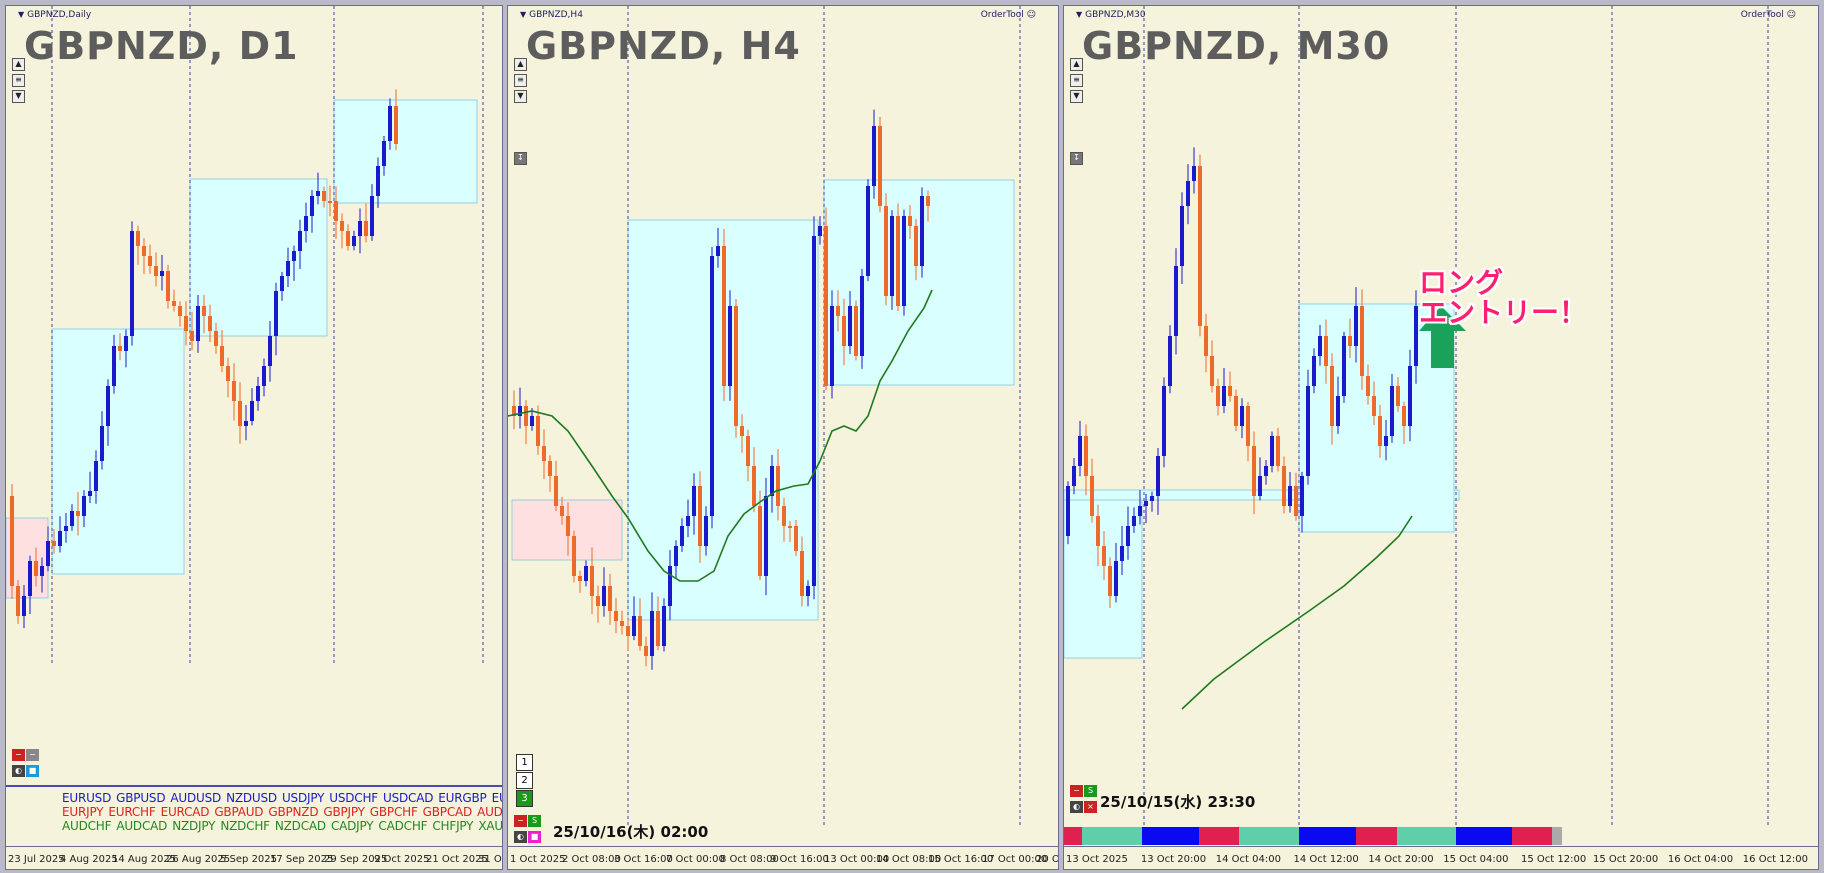 The height and width of the screenshot is (873, 1824). Describe the element at coordinates (185, 812) in the screenshot. I see `pair-eurcad: EURCAD` at that location.